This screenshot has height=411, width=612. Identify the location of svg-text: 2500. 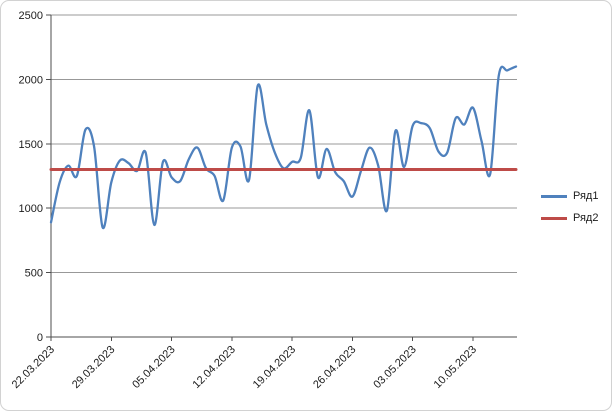
(31, 16).